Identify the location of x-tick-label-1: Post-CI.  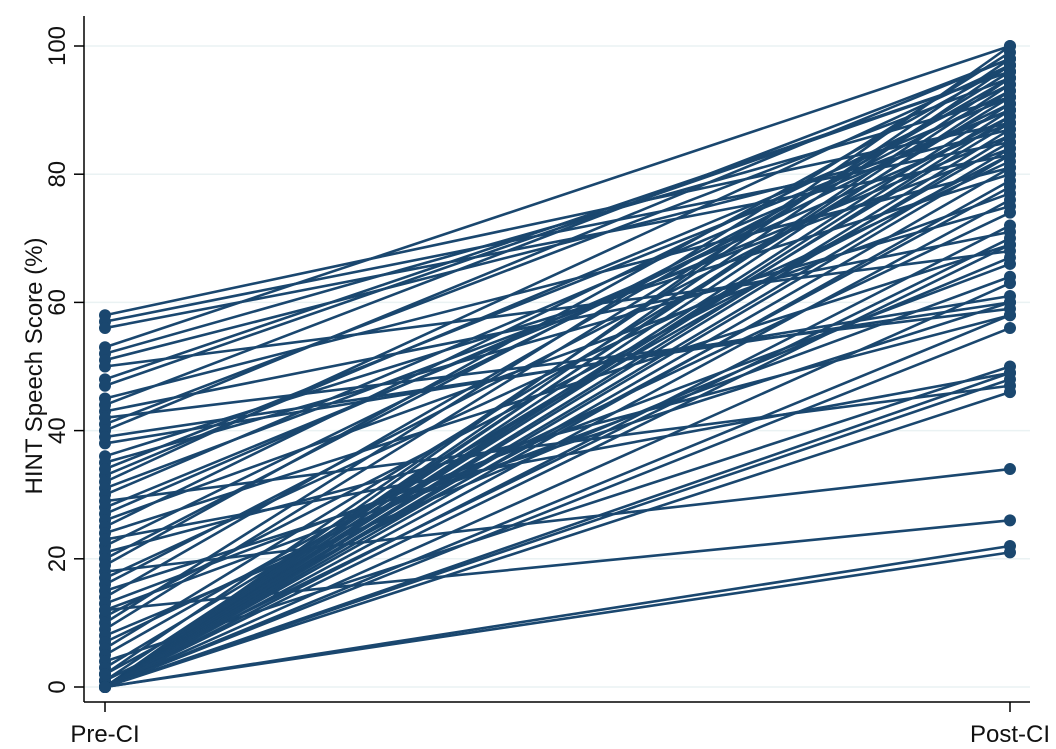
(1010, 734).